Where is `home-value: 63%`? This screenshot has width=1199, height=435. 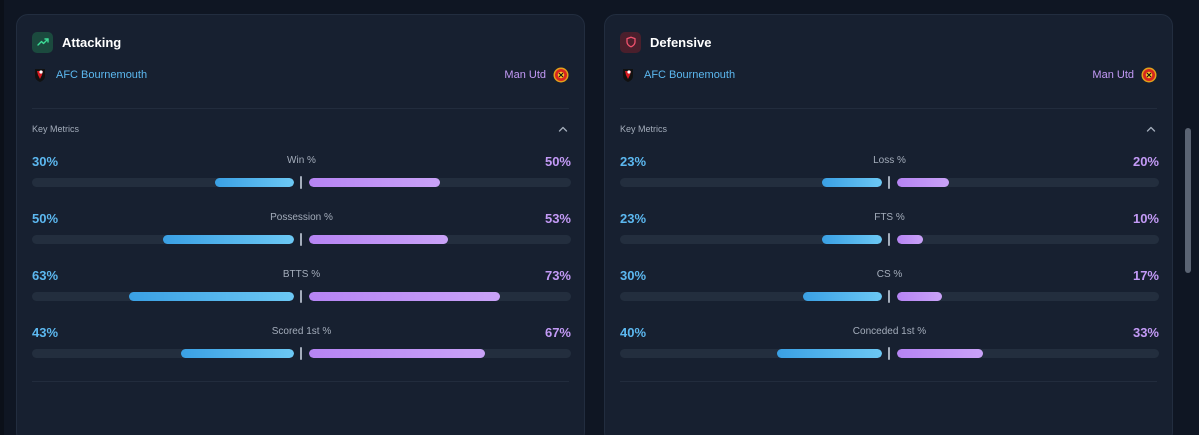
home-value: 63% is located at coordinates (45, 275).